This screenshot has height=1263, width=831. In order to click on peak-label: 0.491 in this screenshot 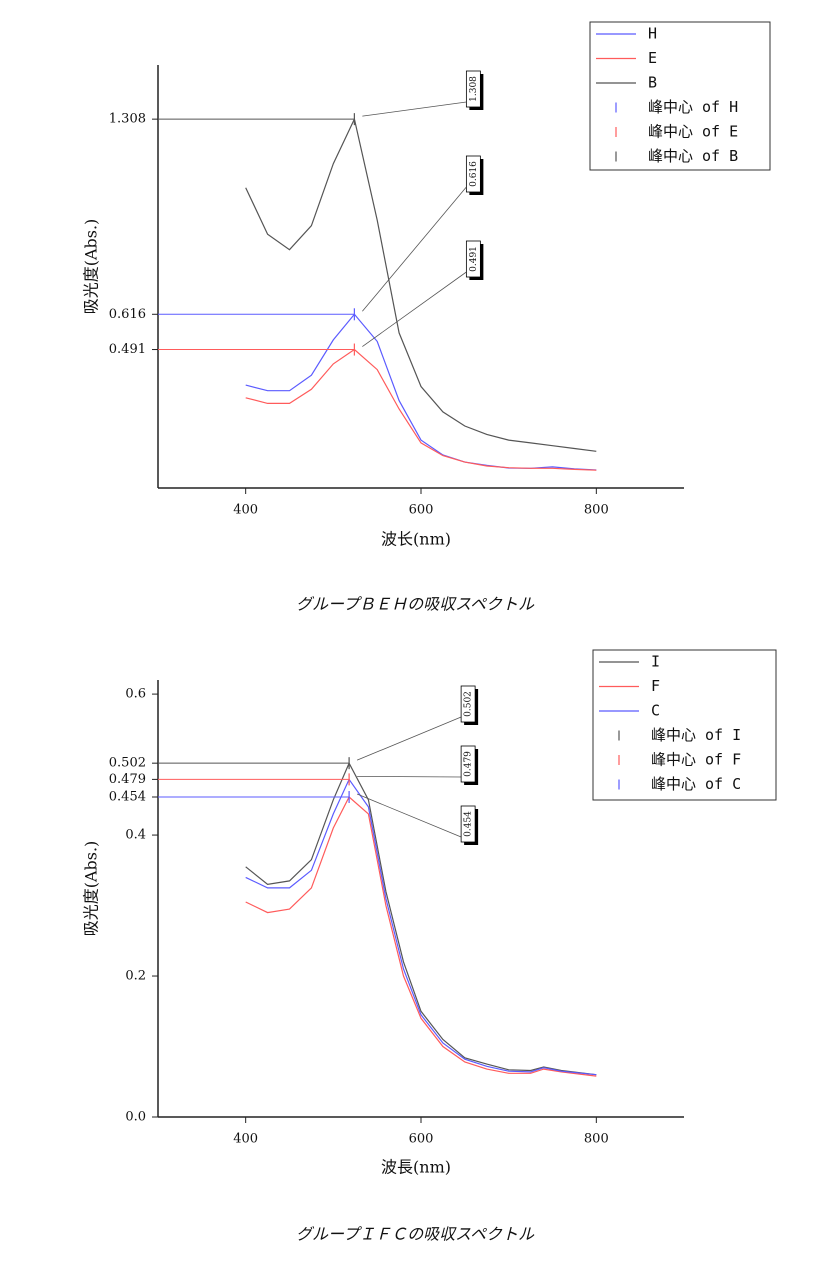, I will do `click(474, 259)`.